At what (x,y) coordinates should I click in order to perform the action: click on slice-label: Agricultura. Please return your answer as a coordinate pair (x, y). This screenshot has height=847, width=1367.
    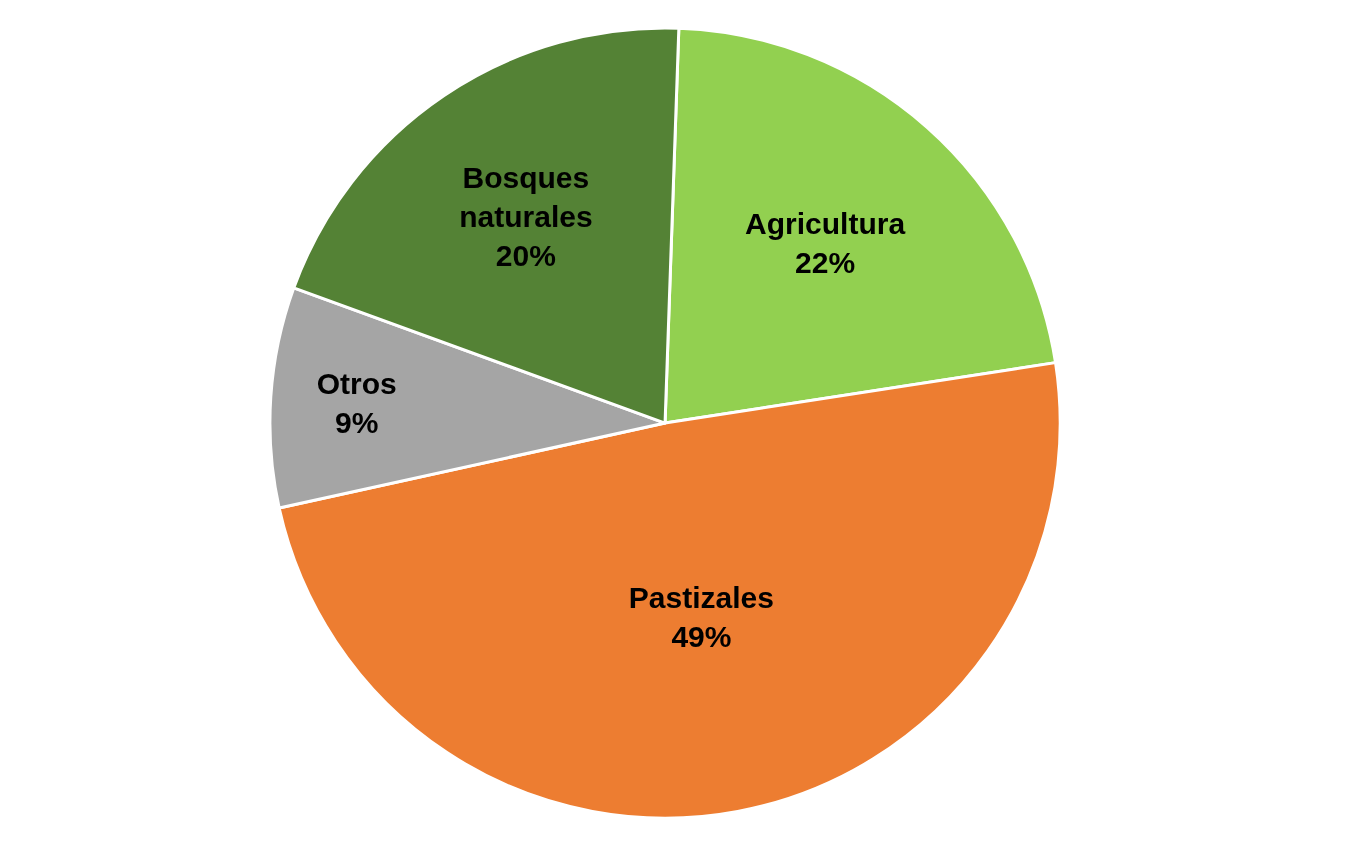
    Looking at the image, I should click on (825, 223).